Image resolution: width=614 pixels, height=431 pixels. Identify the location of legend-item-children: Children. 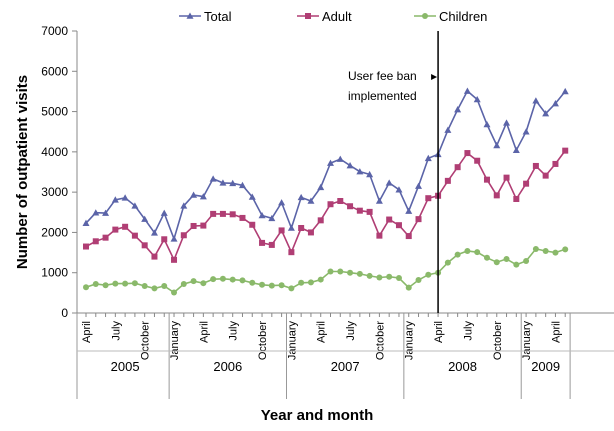
(450, 16).